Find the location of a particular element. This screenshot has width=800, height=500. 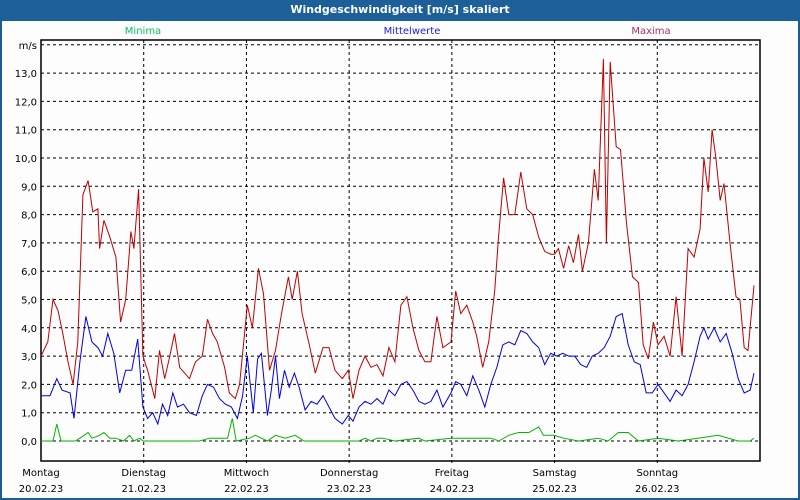

x-tick-date: 21.02.23 is located at coordinates (143, 489).